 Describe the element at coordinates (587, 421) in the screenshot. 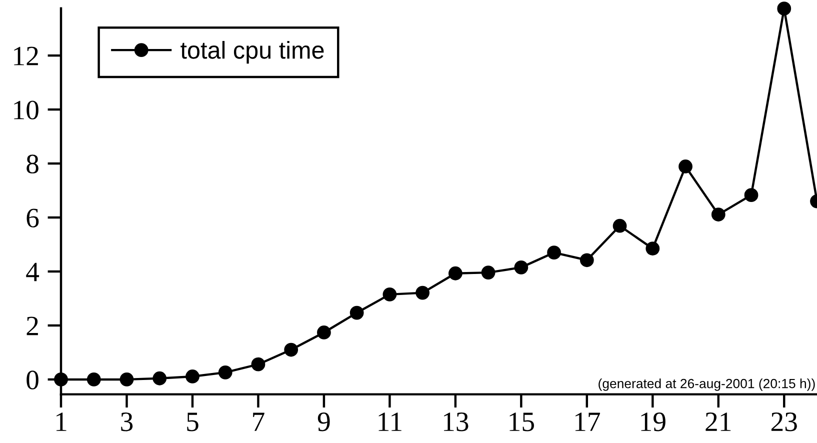

I see `x-tick-label: 17` at that location.